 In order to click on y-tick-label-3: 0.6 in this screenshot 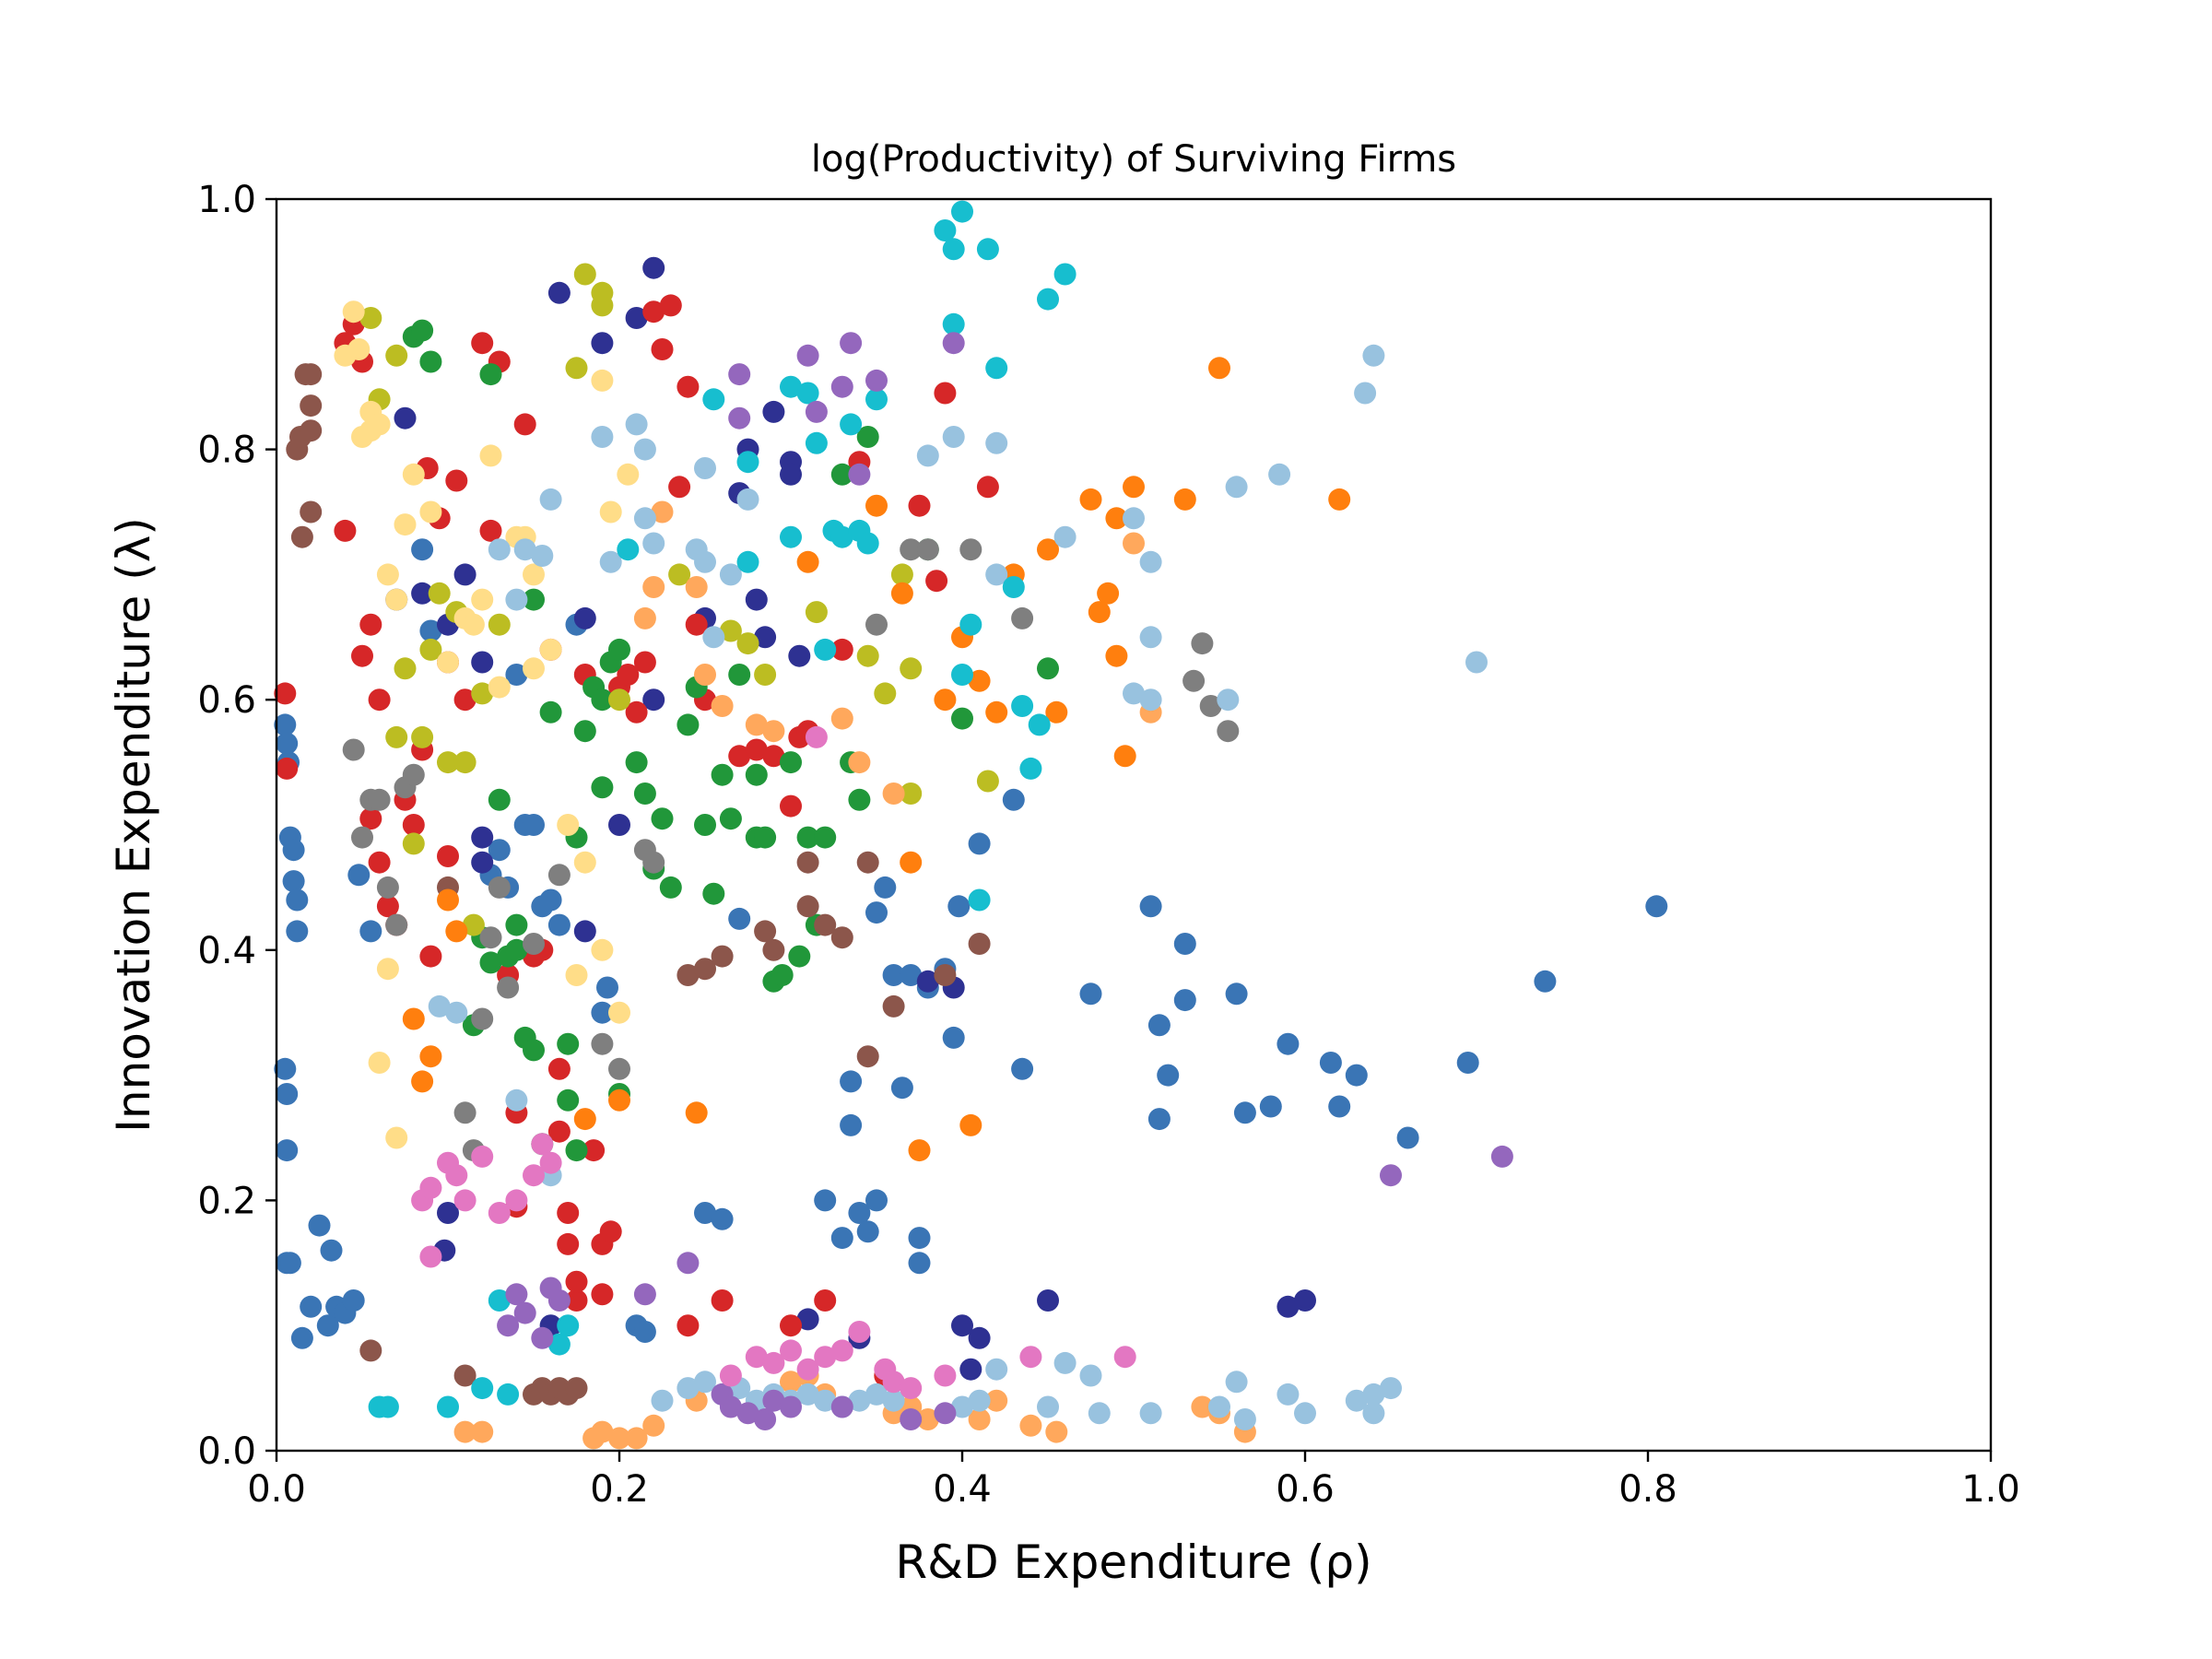, I will do `click(226, 700)`.